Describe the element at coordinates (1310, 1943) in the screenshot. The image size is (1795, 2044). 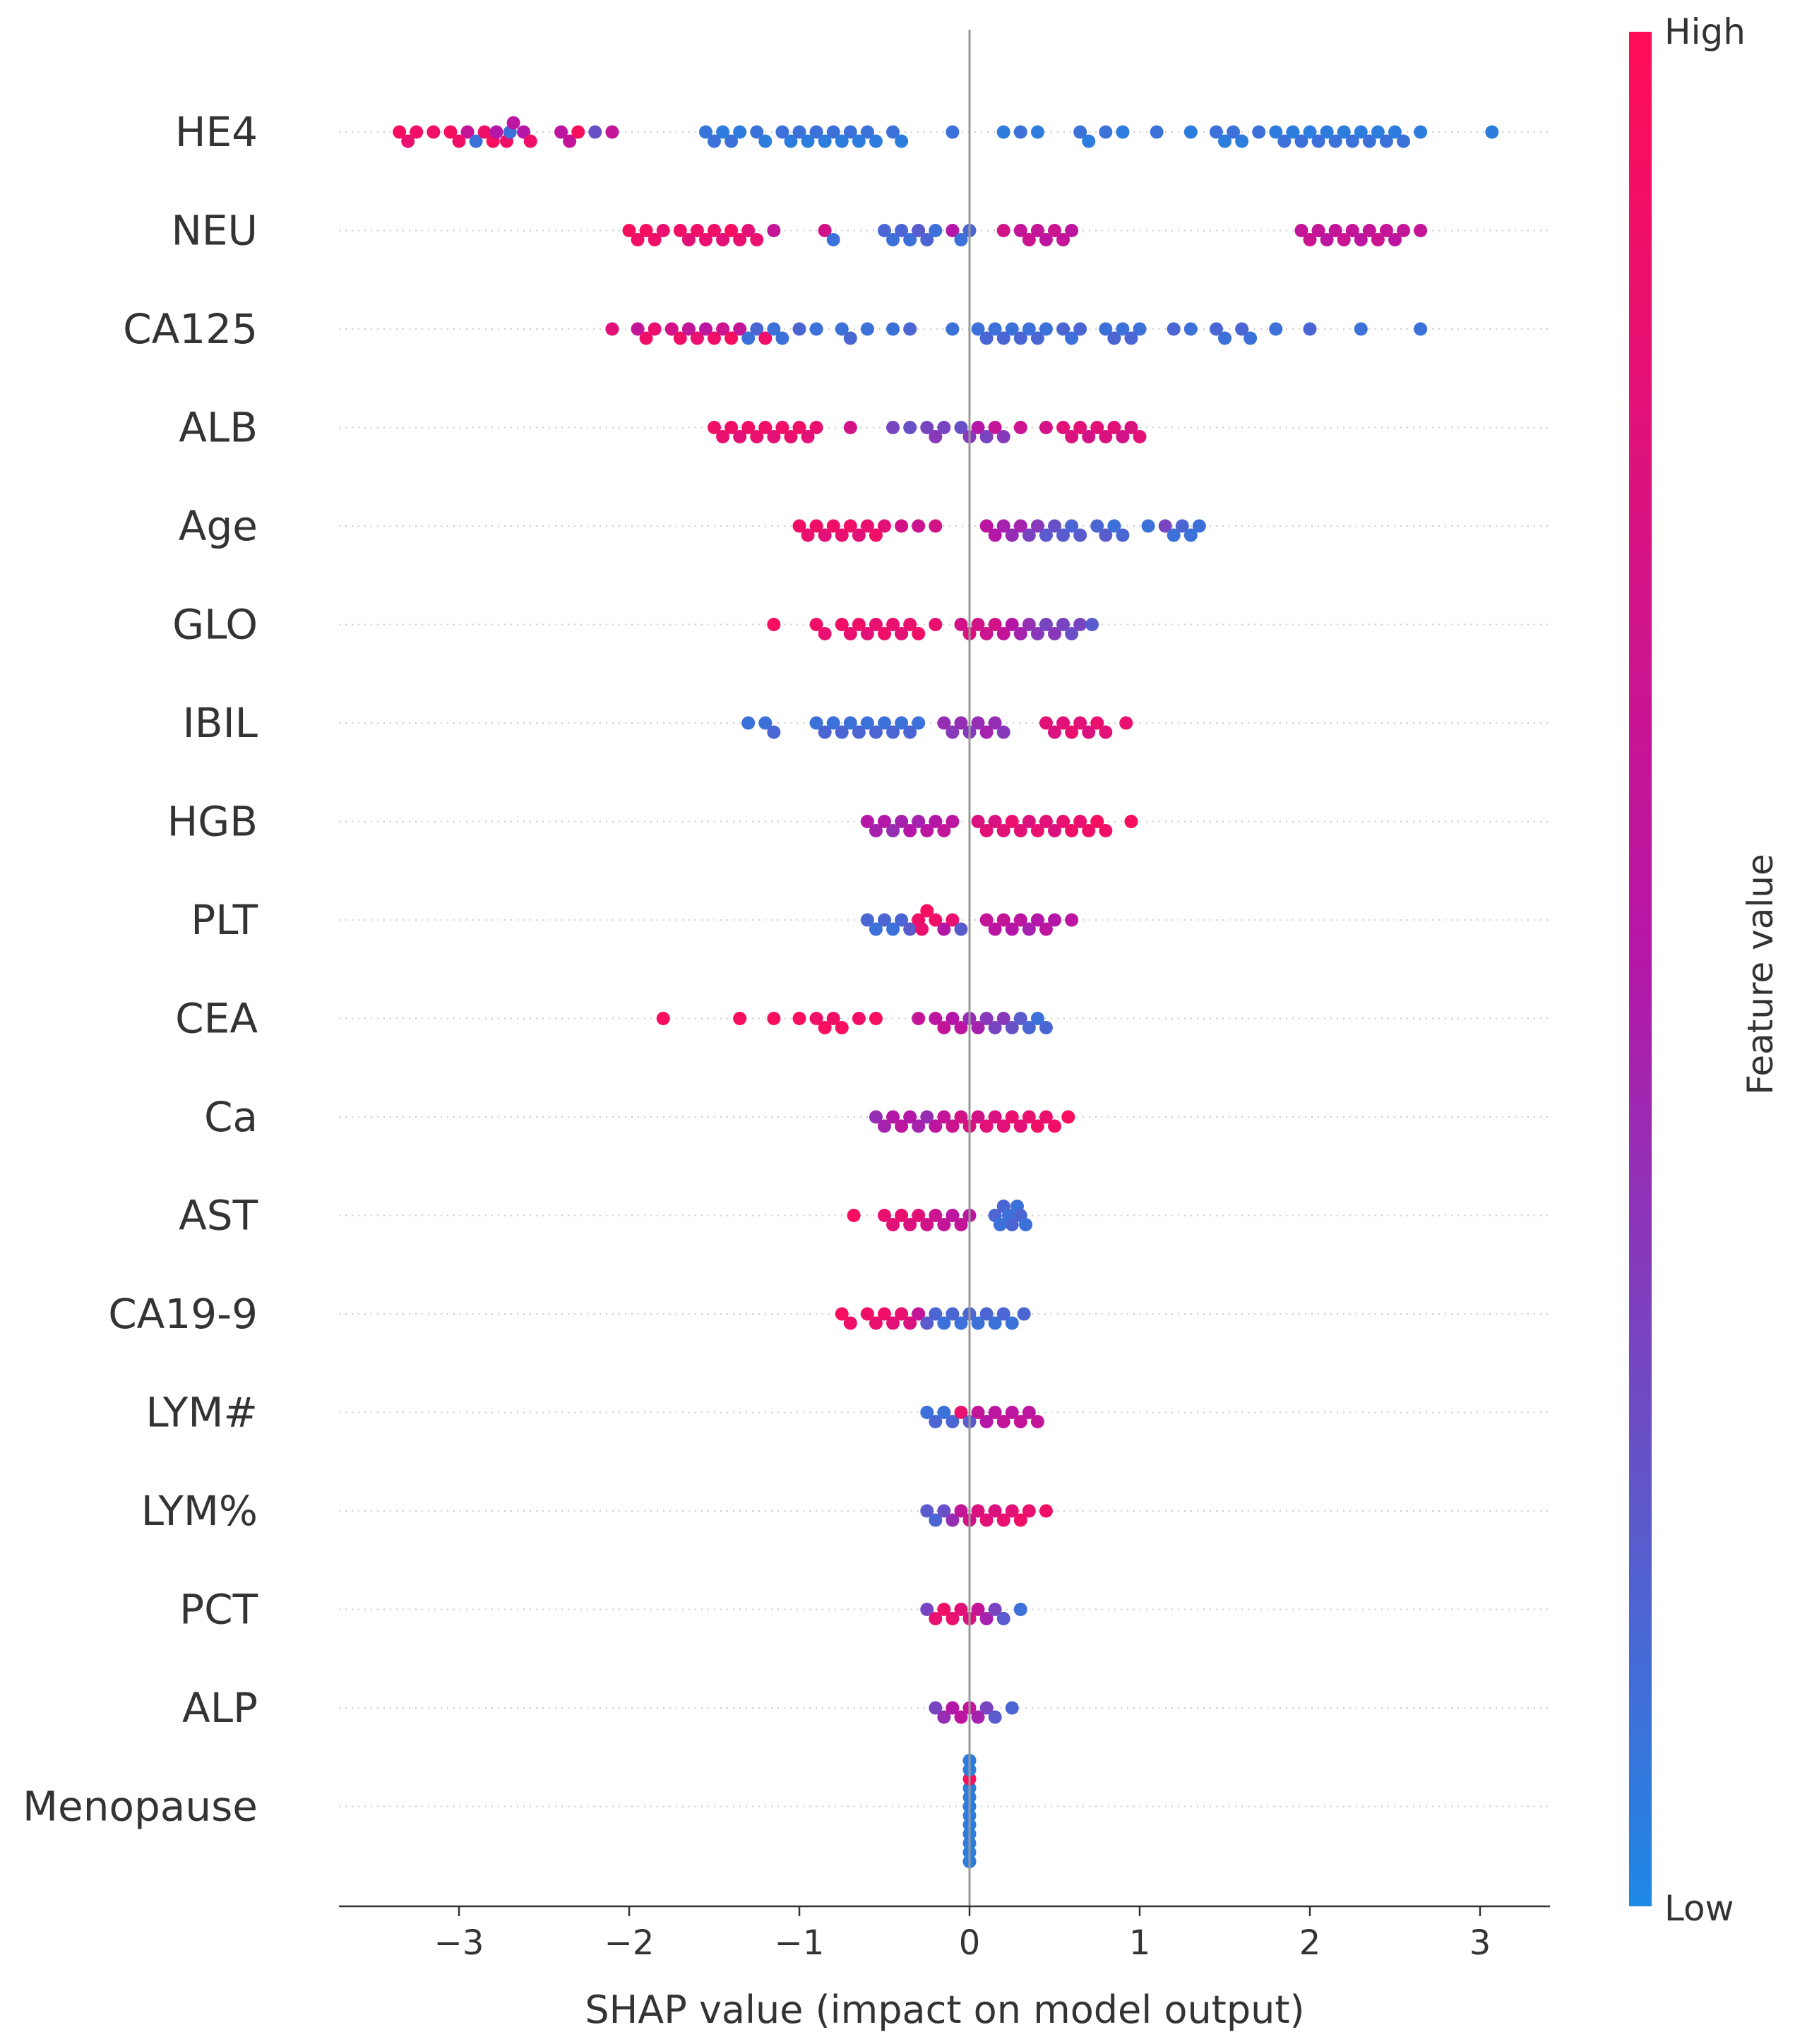
I see `x-tick-label: 2` at that location.